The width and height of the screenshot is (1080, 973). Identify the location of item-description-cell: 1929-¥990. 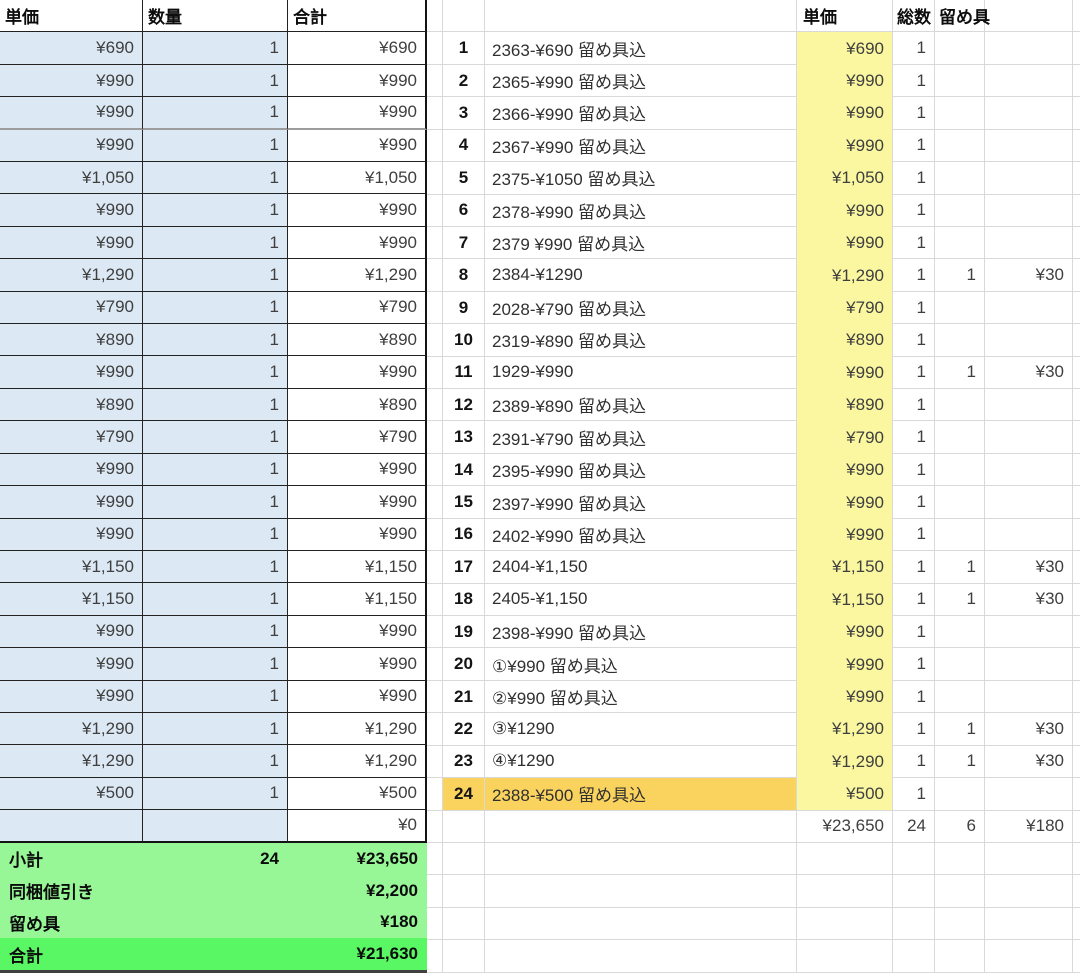
(641, 373).